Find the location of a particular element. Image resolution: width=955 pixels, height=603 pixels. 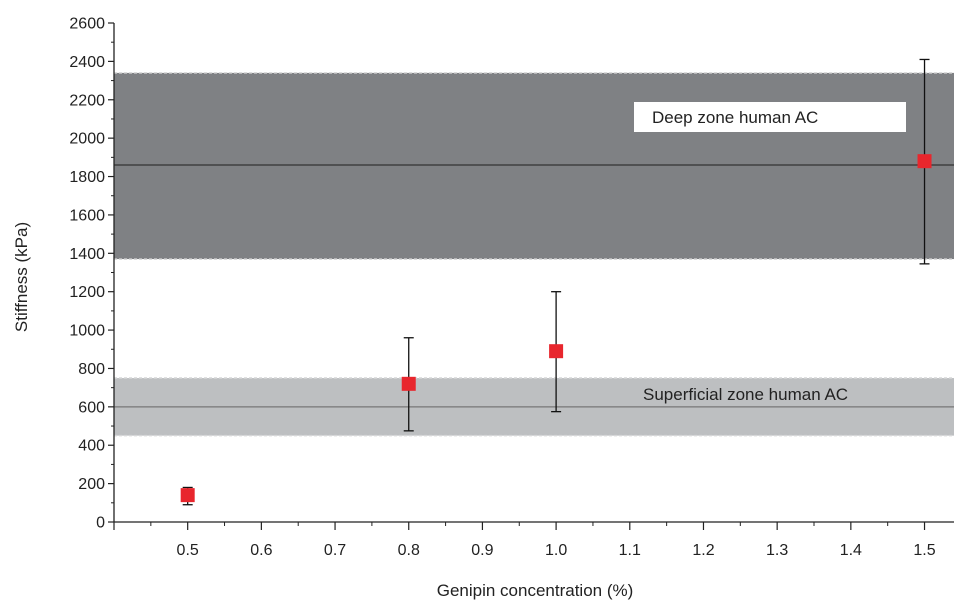

x-tick-label: 0.5 is located at coordinates (188, 550).